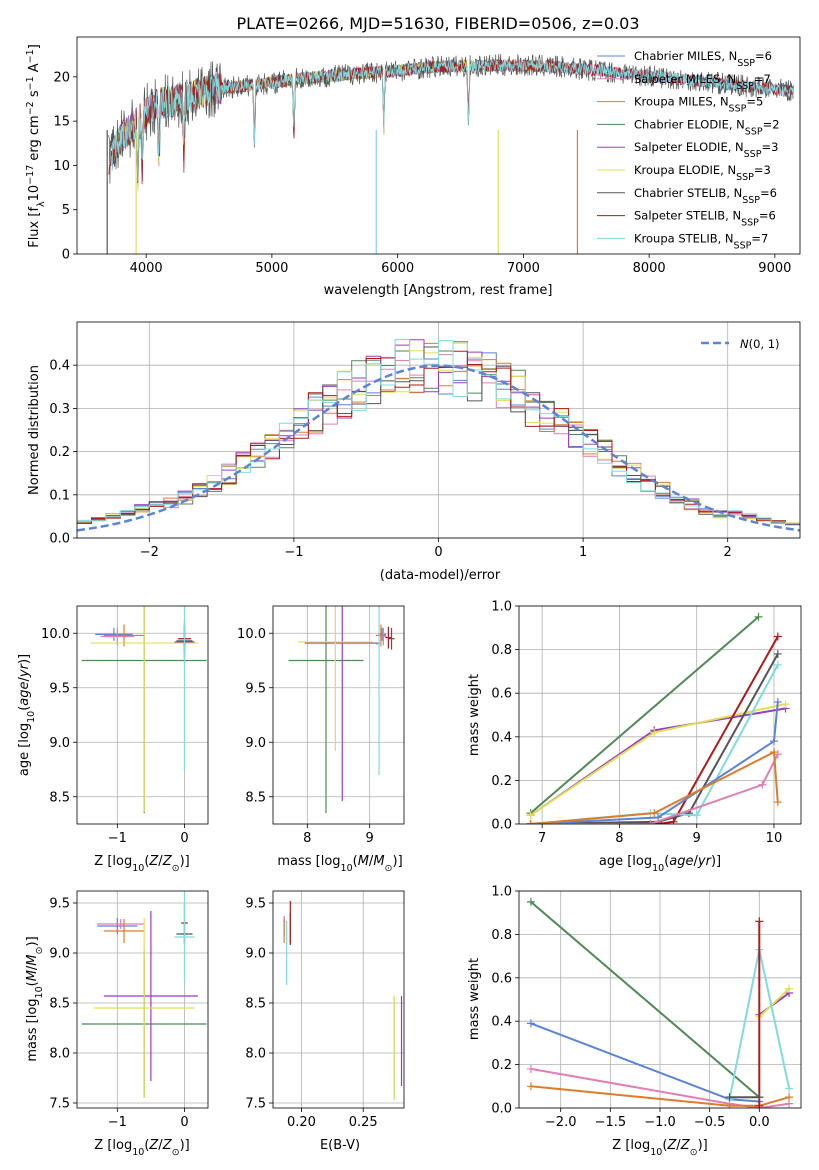 Image resolution: width=819 pixels, height=1170 pixels. I want to click on label-part: =2, so click(771, 124).